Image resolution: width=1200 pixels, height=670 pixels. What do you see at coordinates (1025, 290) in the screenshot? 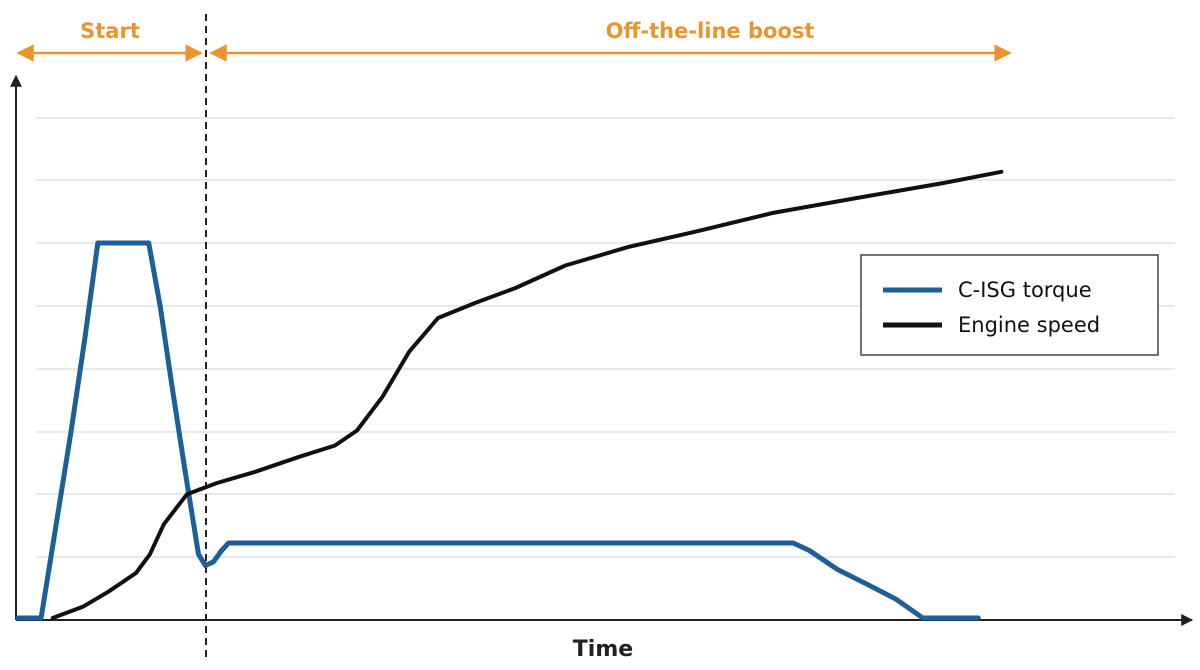
I see `legend-label-c-isg-torque: C-ISG torque` at bounding box center [1025, 290].